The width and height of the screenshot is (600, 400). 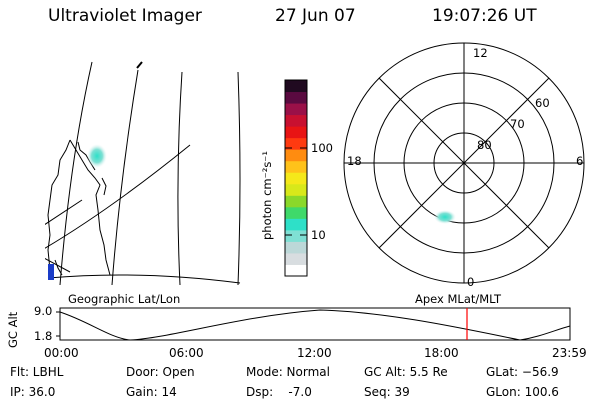 I want to click on apex-label: Apex MLat/MLT, so click(x=458, y=299).